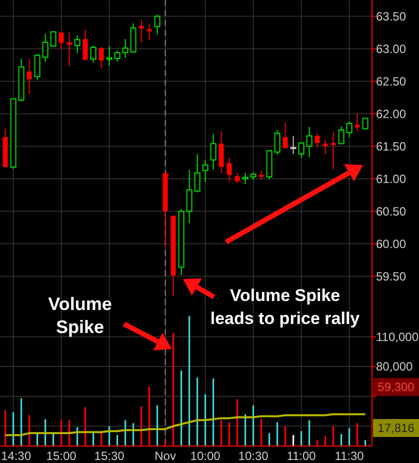 The height and width of the screenshot is (463, 419). What do you see at coordinates (391, 49) in the screenshot?
I see `y-tick-label: 63.00` at bounding box center [391, 49].